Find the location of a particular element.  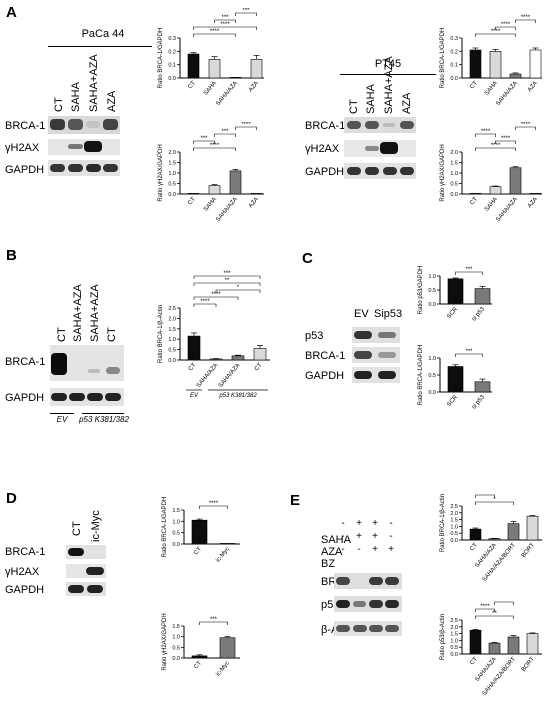

significance-stars: * is located at coordinates (494, 500).